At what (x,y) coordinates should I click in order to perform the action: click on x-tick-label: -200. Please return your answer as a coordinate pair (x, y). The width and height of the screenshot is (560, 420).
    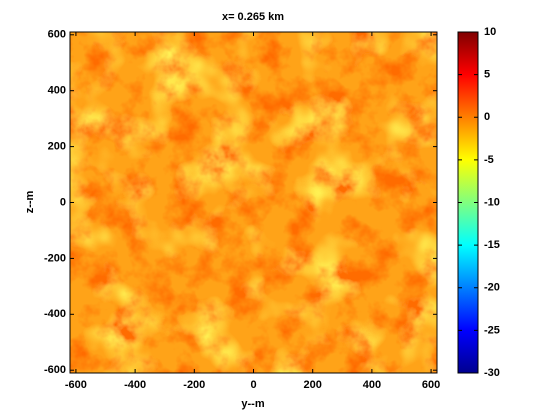
    Looking at the image, I should click on (194, 385).